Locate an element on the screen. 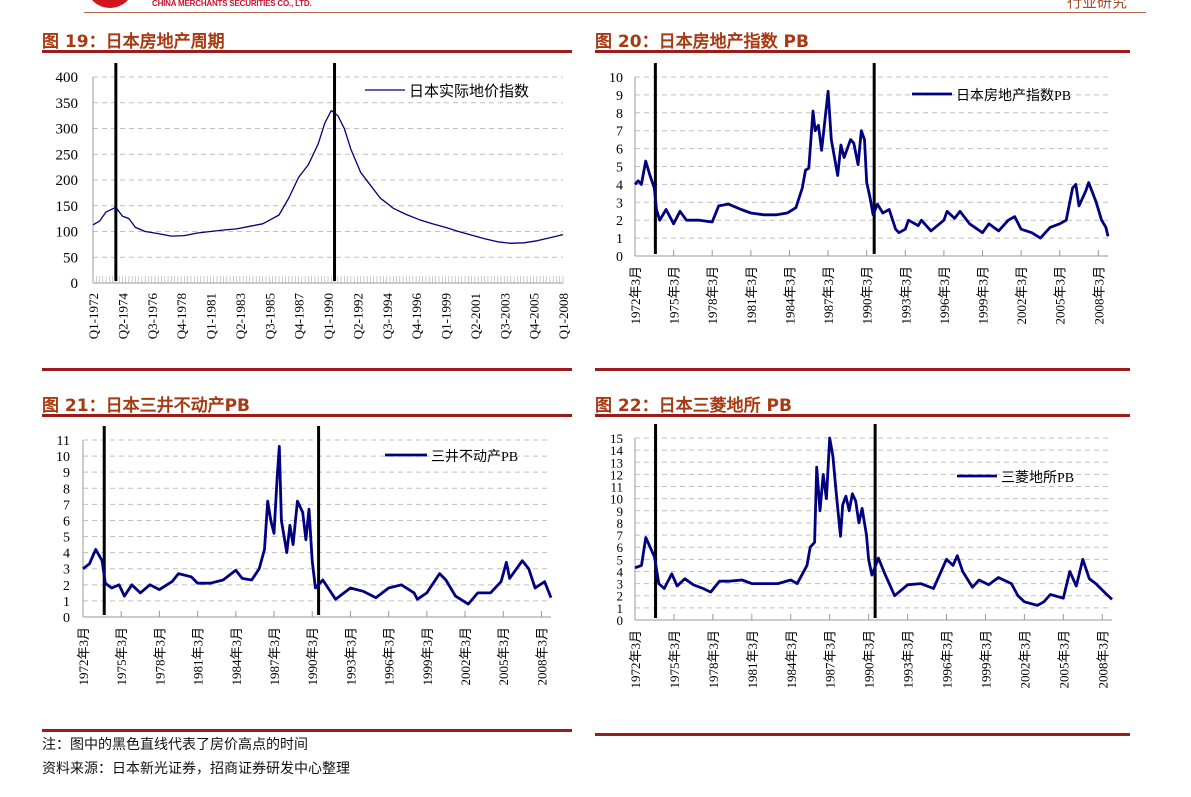  x-tick-label: Q1-1981 is located at coordinates (211, 316).